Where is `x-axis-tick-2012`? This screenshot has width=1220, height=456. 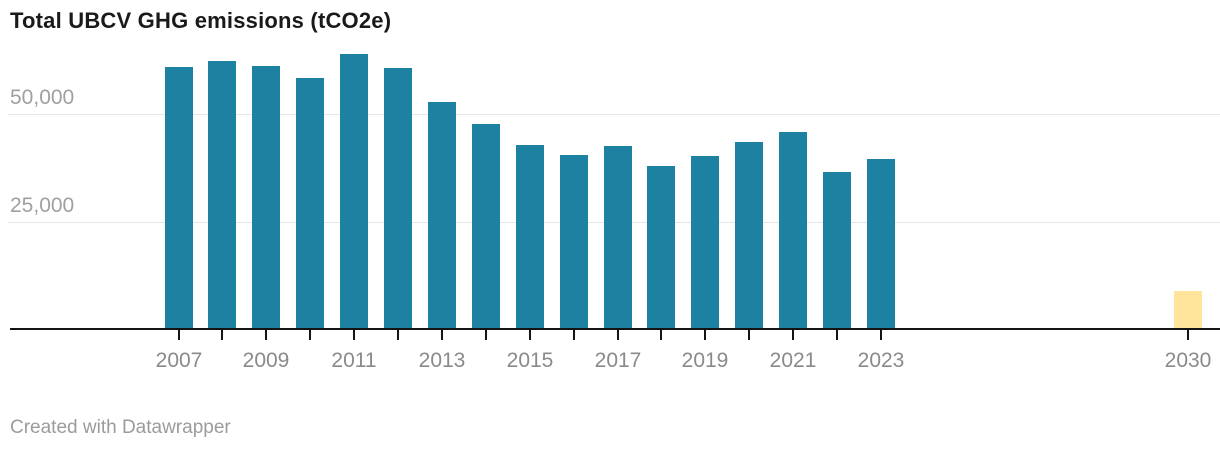 x-axis-tick-2012 is located at coordinates (398, 335).